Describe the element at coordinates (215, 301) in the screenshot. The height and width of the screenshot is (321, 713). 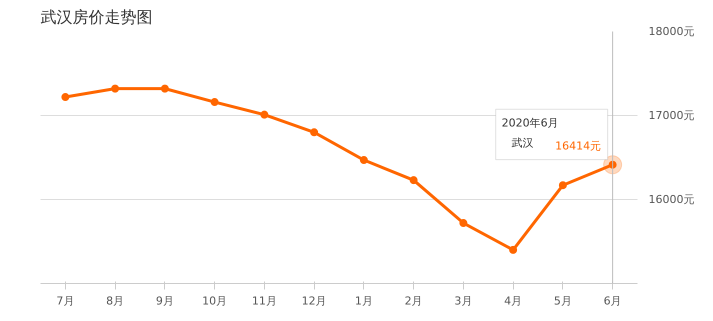
I see `x-tick-label: 10月` at that location.